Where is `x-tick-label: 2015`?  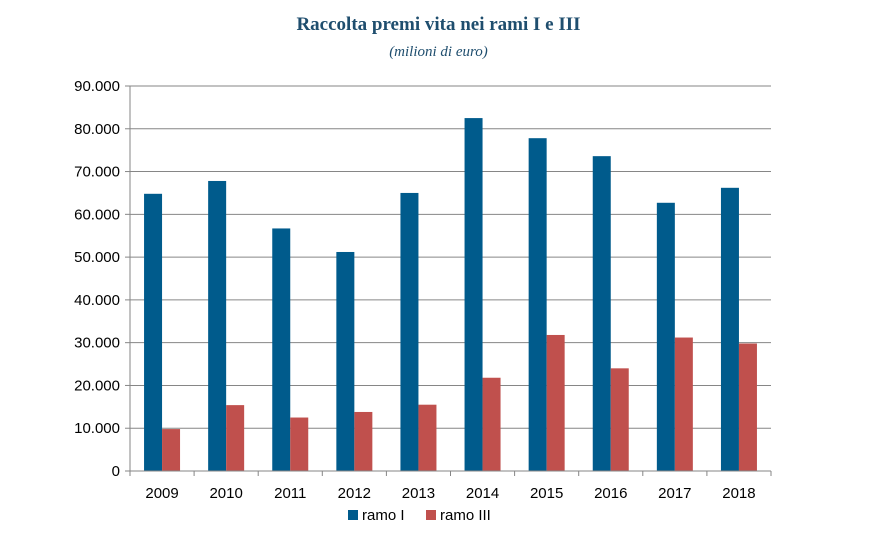 x-tick-label: 2015 is located at coordinates (546, 493).